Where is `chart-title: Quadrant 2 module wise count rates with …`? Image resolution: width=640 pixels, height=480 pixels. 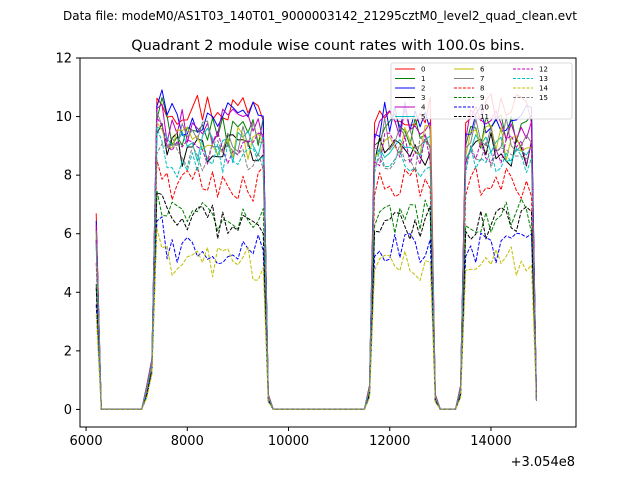
chart-title: Quadrant 2 module wise count rates with … is located at coordinates (328, 46).